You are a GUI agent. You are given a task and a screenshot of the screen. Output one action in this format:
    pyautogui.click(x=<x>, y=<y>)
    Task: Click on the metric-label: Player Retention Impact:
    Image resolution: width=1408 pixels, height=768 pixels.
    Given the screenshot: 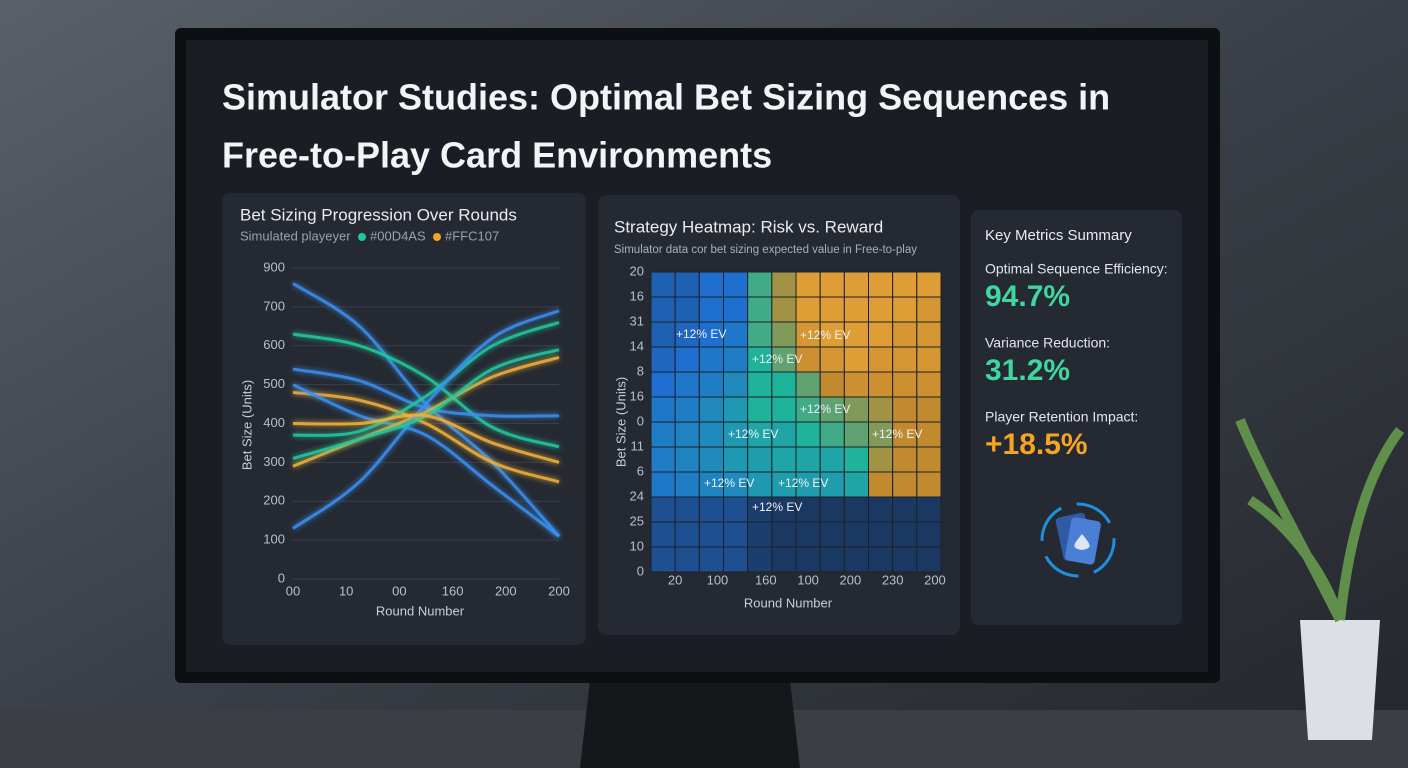 What is the action you would take?
    pyautogui.click(x=1061, y=417)
    